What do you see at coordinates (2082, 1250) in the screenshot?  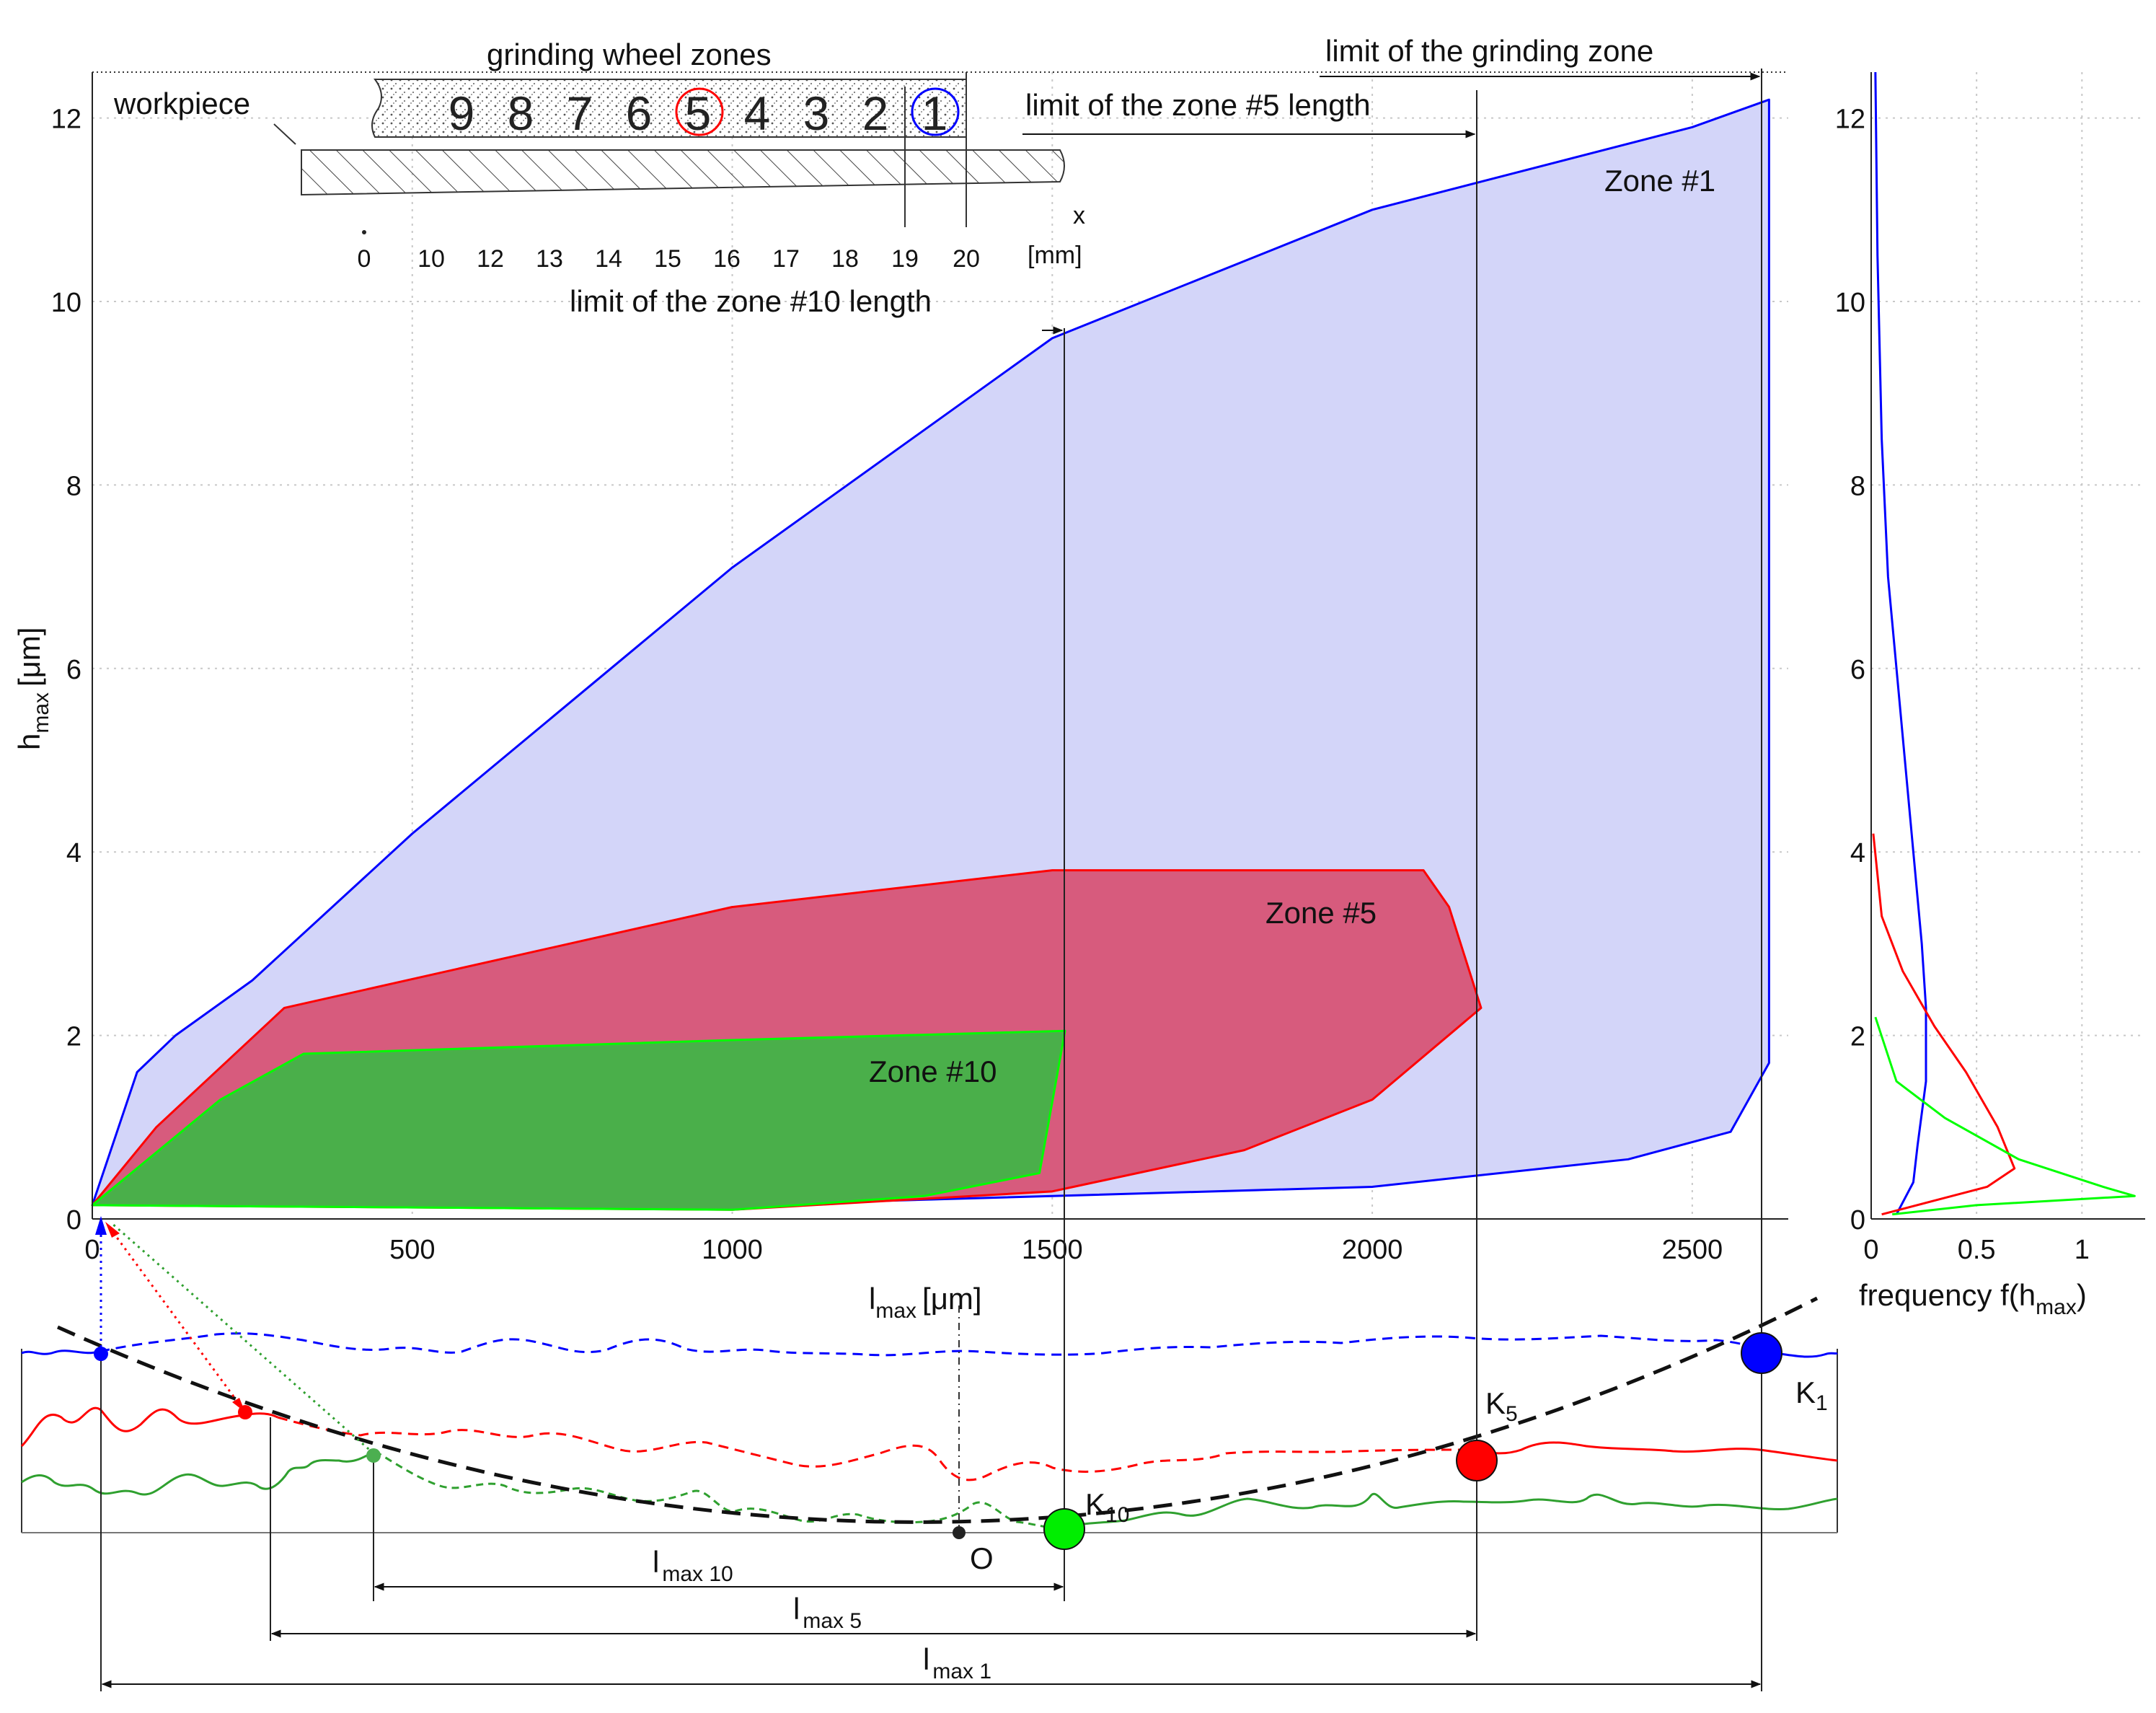 I see `side-x-tick-label: 1` at bounding box center [2082, 1250].